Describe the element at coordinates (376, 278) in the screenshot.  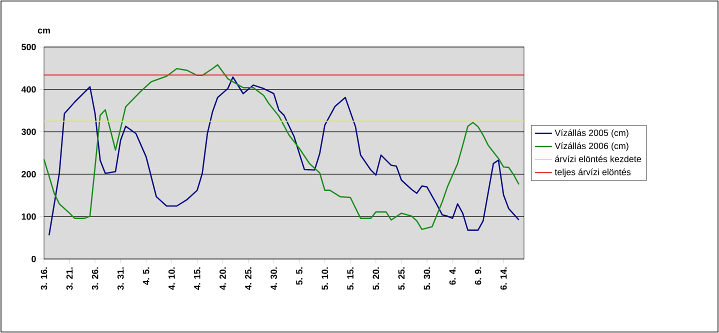
I see `x-tick-label: 5. 20.` at that location.